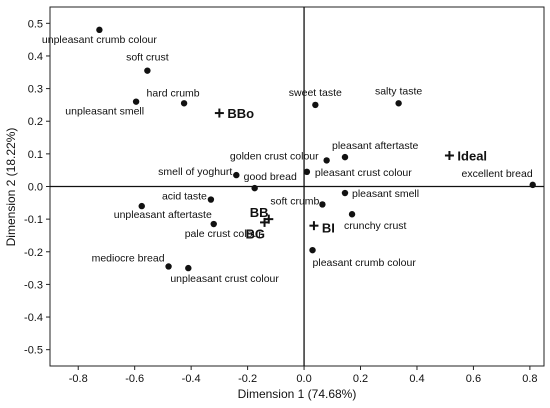  Describe the element at coordinates (184, 197) in the screenshot. I see `attribute-label: acid taste` at that location.